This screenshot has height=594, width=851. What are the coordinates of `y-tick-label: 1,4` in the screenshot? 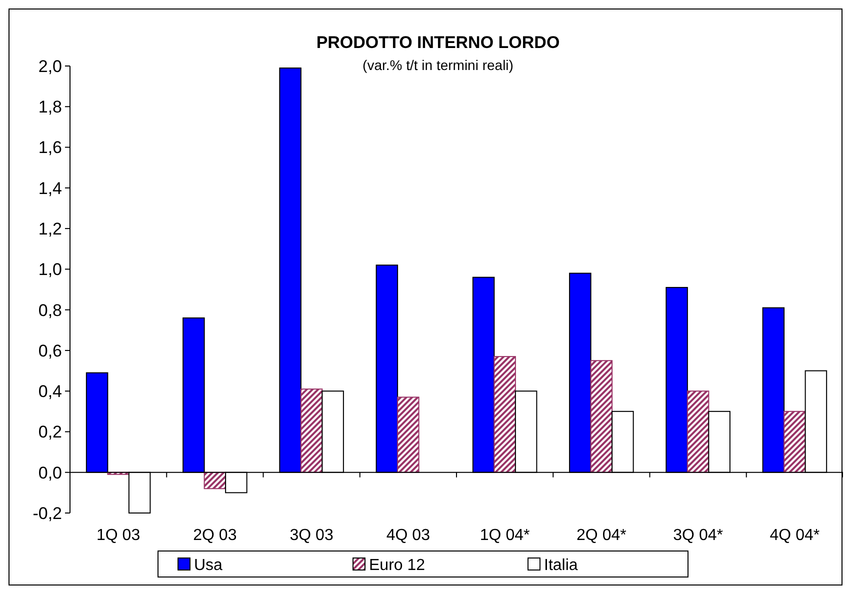 It's located at (50, 188).